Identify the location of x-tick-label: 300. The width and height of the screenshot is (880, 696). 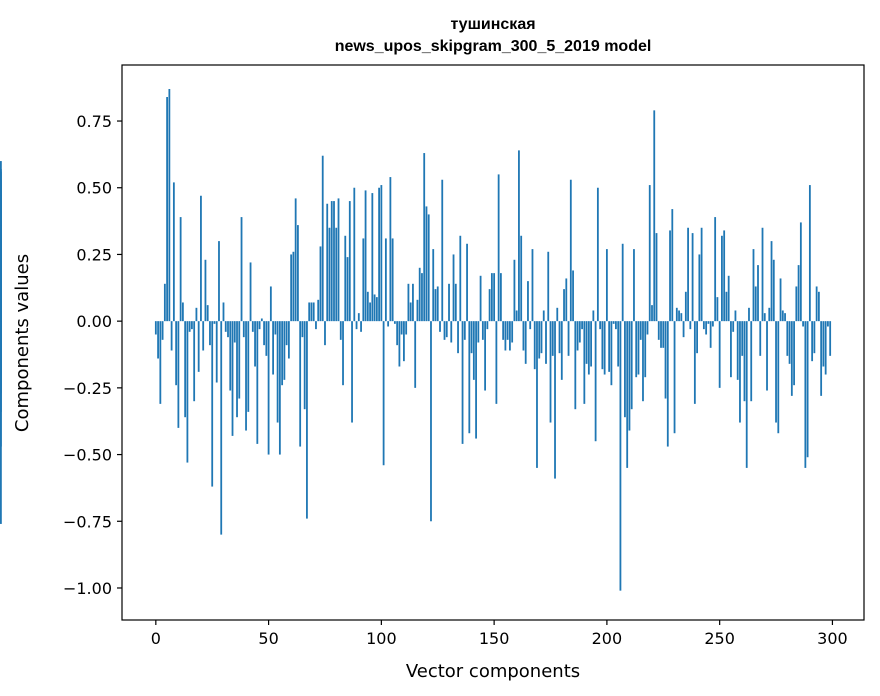
(832, 638).